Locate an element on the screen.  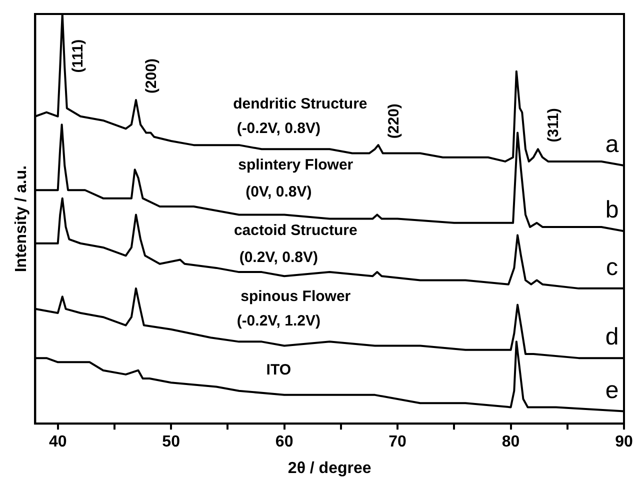
y-axis-title: Intensity / a.u. is located at coordinates (21, 218).